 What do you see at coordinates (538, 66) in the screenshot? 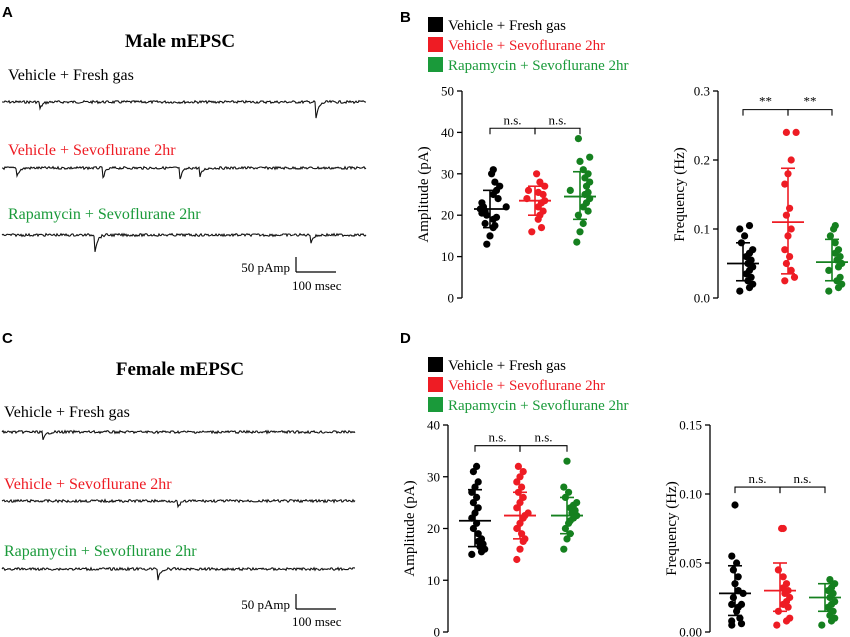
I see `legend-b-label-rapa-sevo: Rapamycin + Sevoflurane 2hr` at bounding box center [538, 66].